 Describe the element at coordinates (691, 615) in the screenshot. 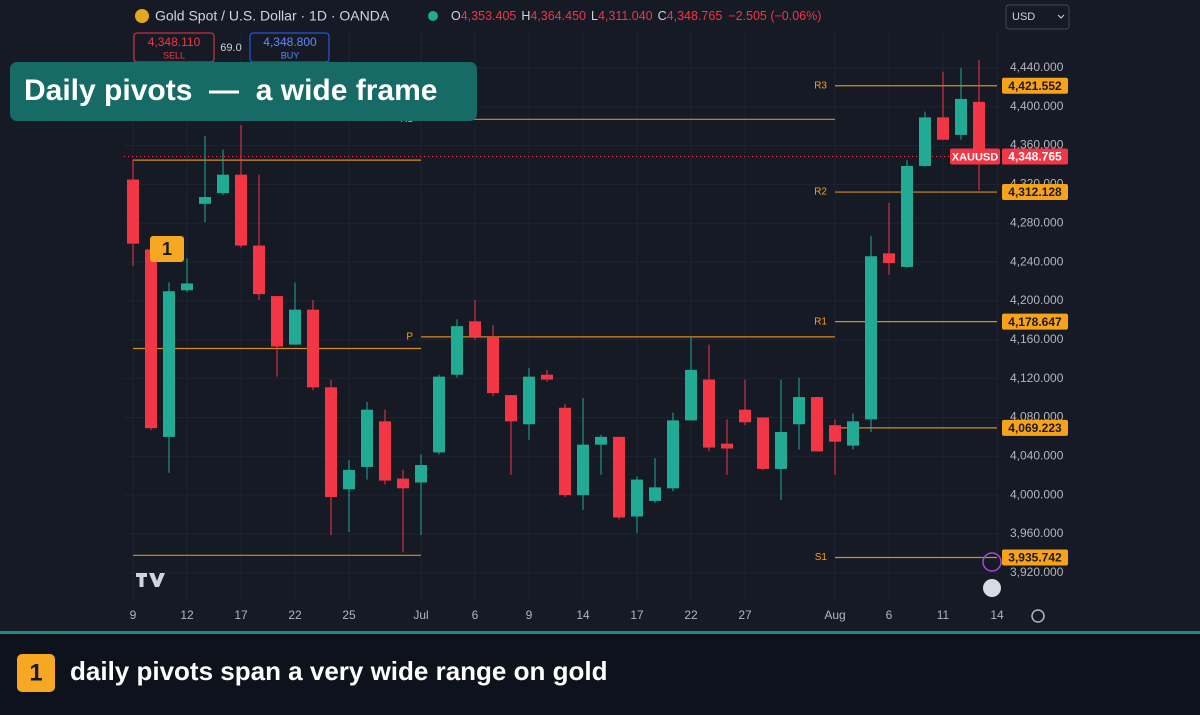

I see `x-tick-label: 22` at that location.